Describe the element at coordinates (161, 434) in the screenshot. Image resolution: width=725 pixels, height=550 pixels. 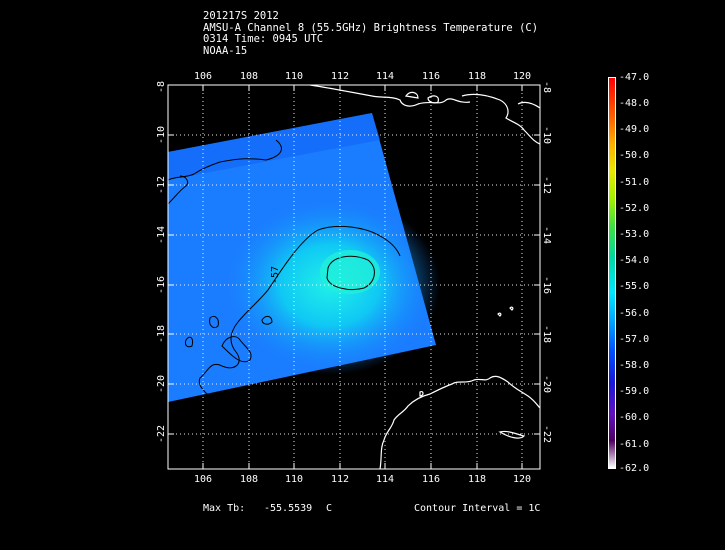
I see `lat-label-left: -22` at that location.